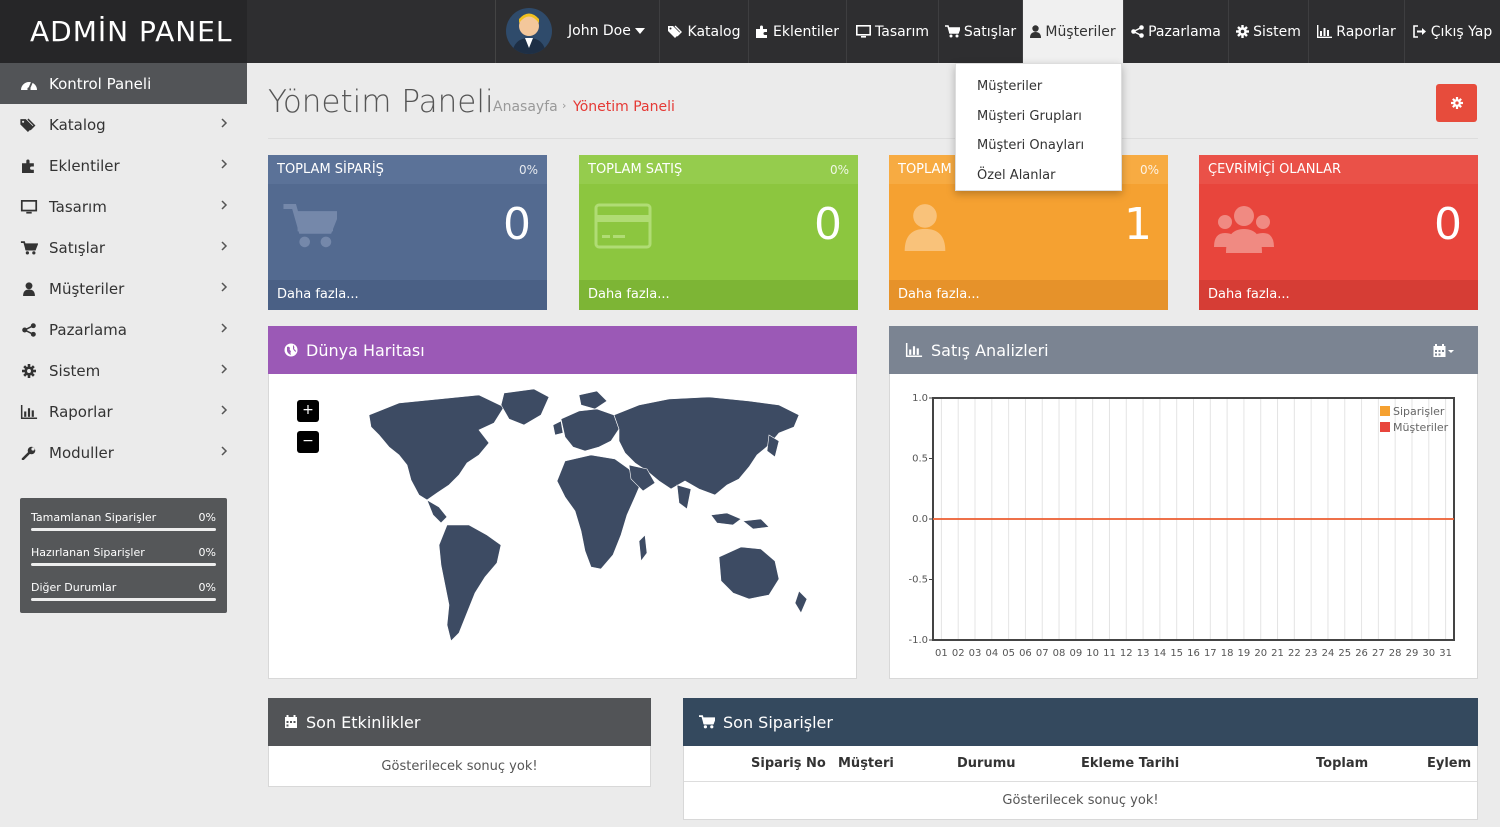 This screenshot has height=827, width=1500. What do you see at coordinates (1444, 352) in the screenshot?
I see `calendar-dropdown-button` at bounding box center [1444, 352].